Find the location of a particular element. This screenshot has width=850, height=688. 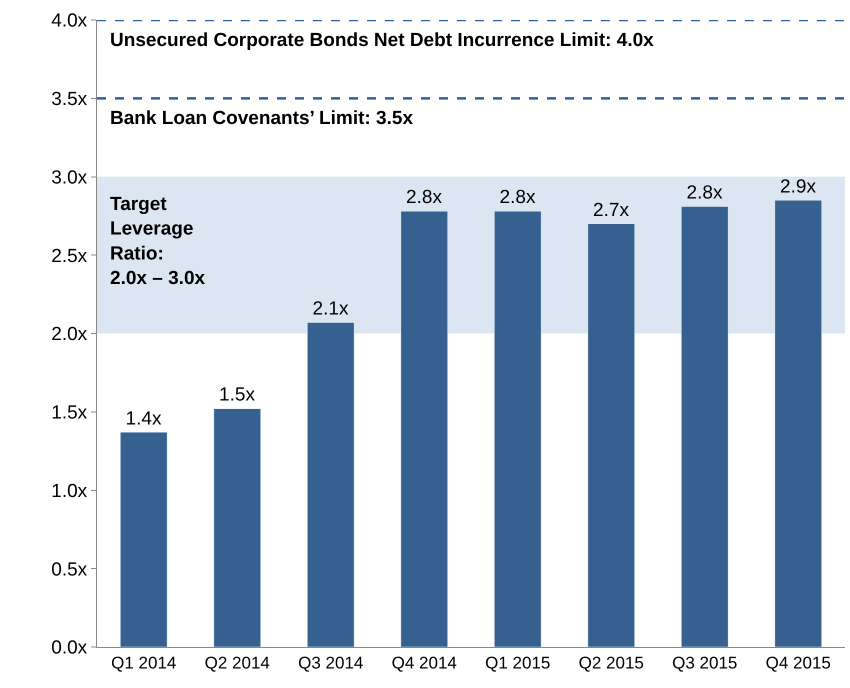

y-tick-label: 2.5x is located at coordinates (69, 256).